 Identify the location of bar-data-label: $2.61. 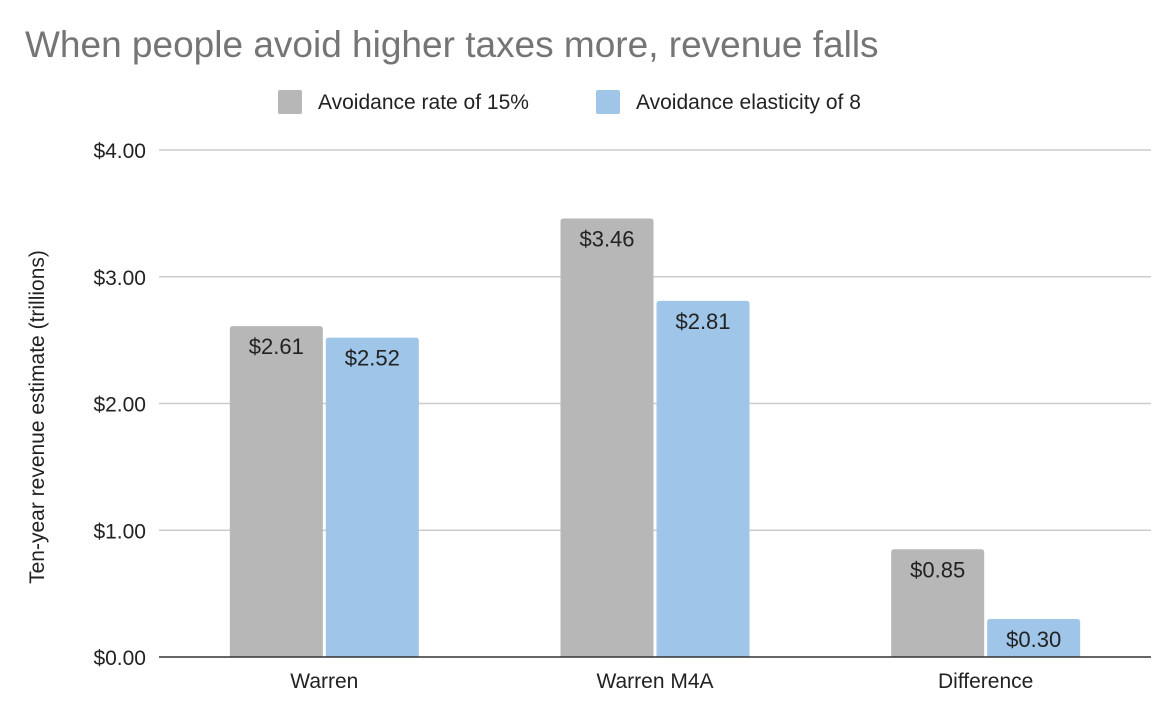
(276, 346).